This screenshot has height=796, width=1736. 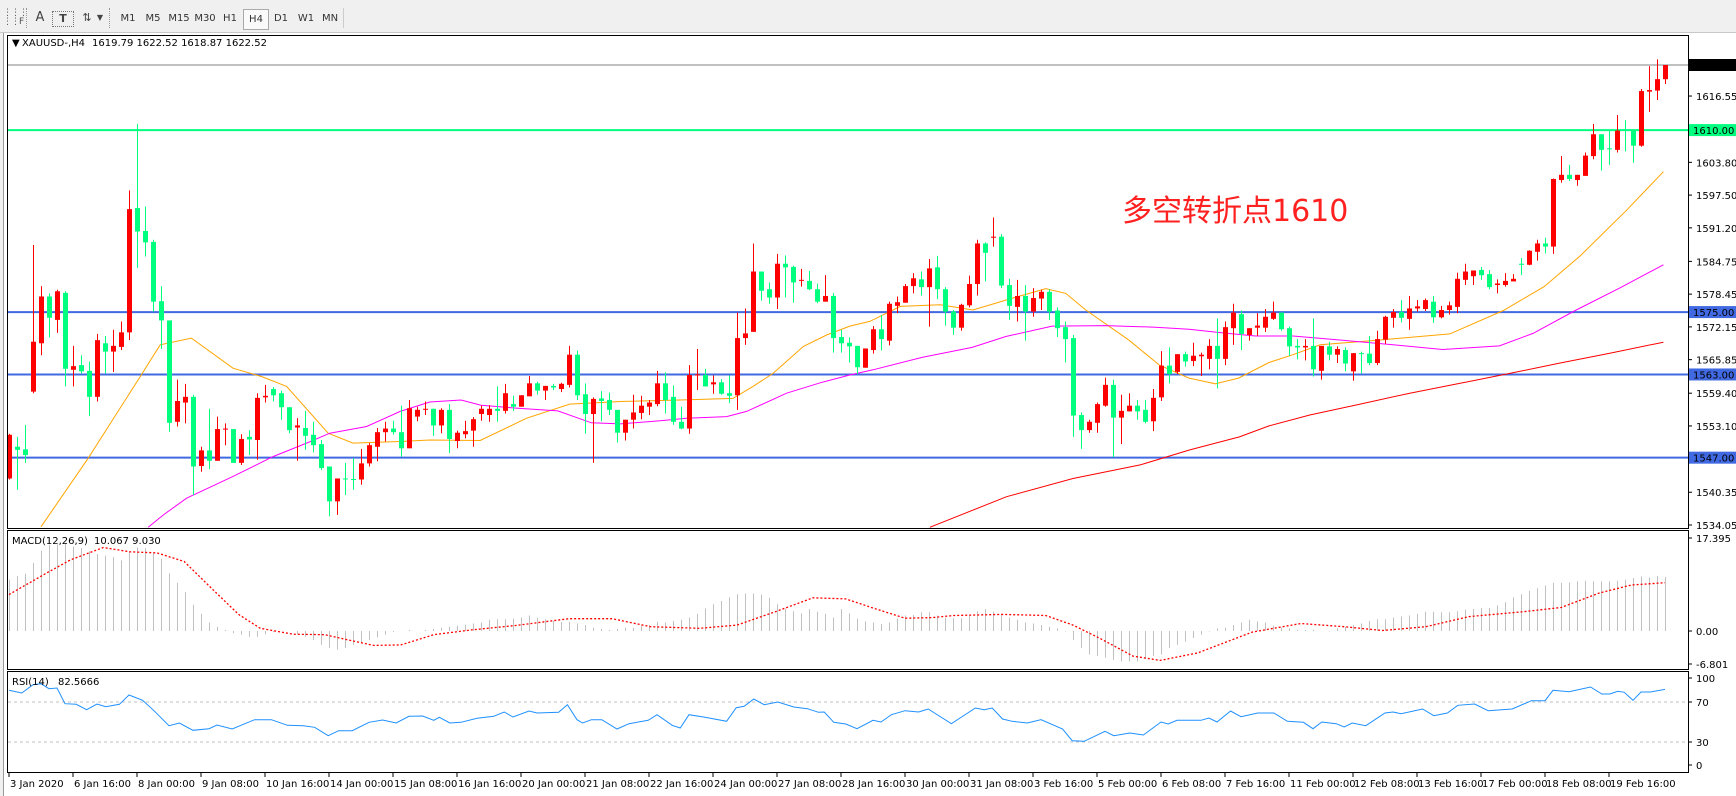 What do you see at coordinates (128, 18) in the screenshot?
I see `timeframe-m1: M1` at bounding box center [128, 18].